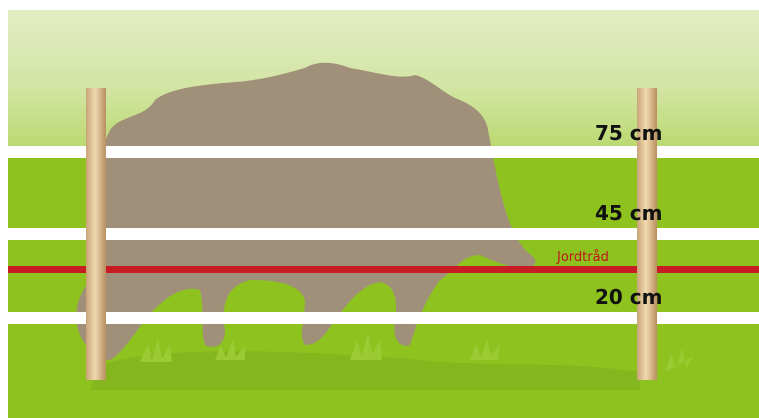 Image resolution: width=759 pixels, height=418 pixels. Describe the element at coordinates (629, 133) in the screenshot. I see `height-label: 75 cm` at that location.